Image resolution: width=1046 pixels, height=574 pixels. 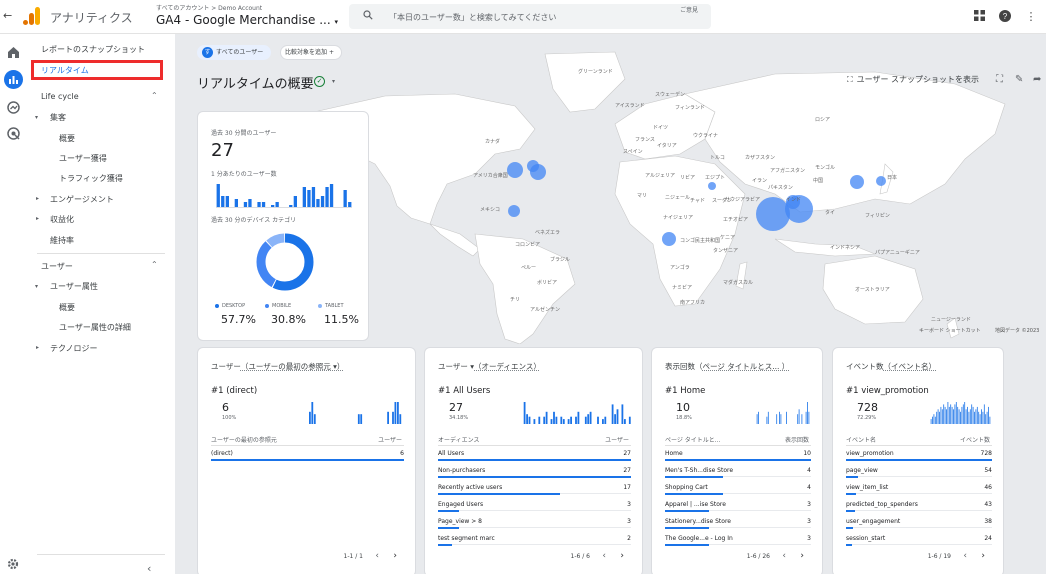 What do you see at coordinates (60, 96) in the screenshot?
I see `sidebar-section-lifecycle: Life cycle` at bounding box center [60, 96].